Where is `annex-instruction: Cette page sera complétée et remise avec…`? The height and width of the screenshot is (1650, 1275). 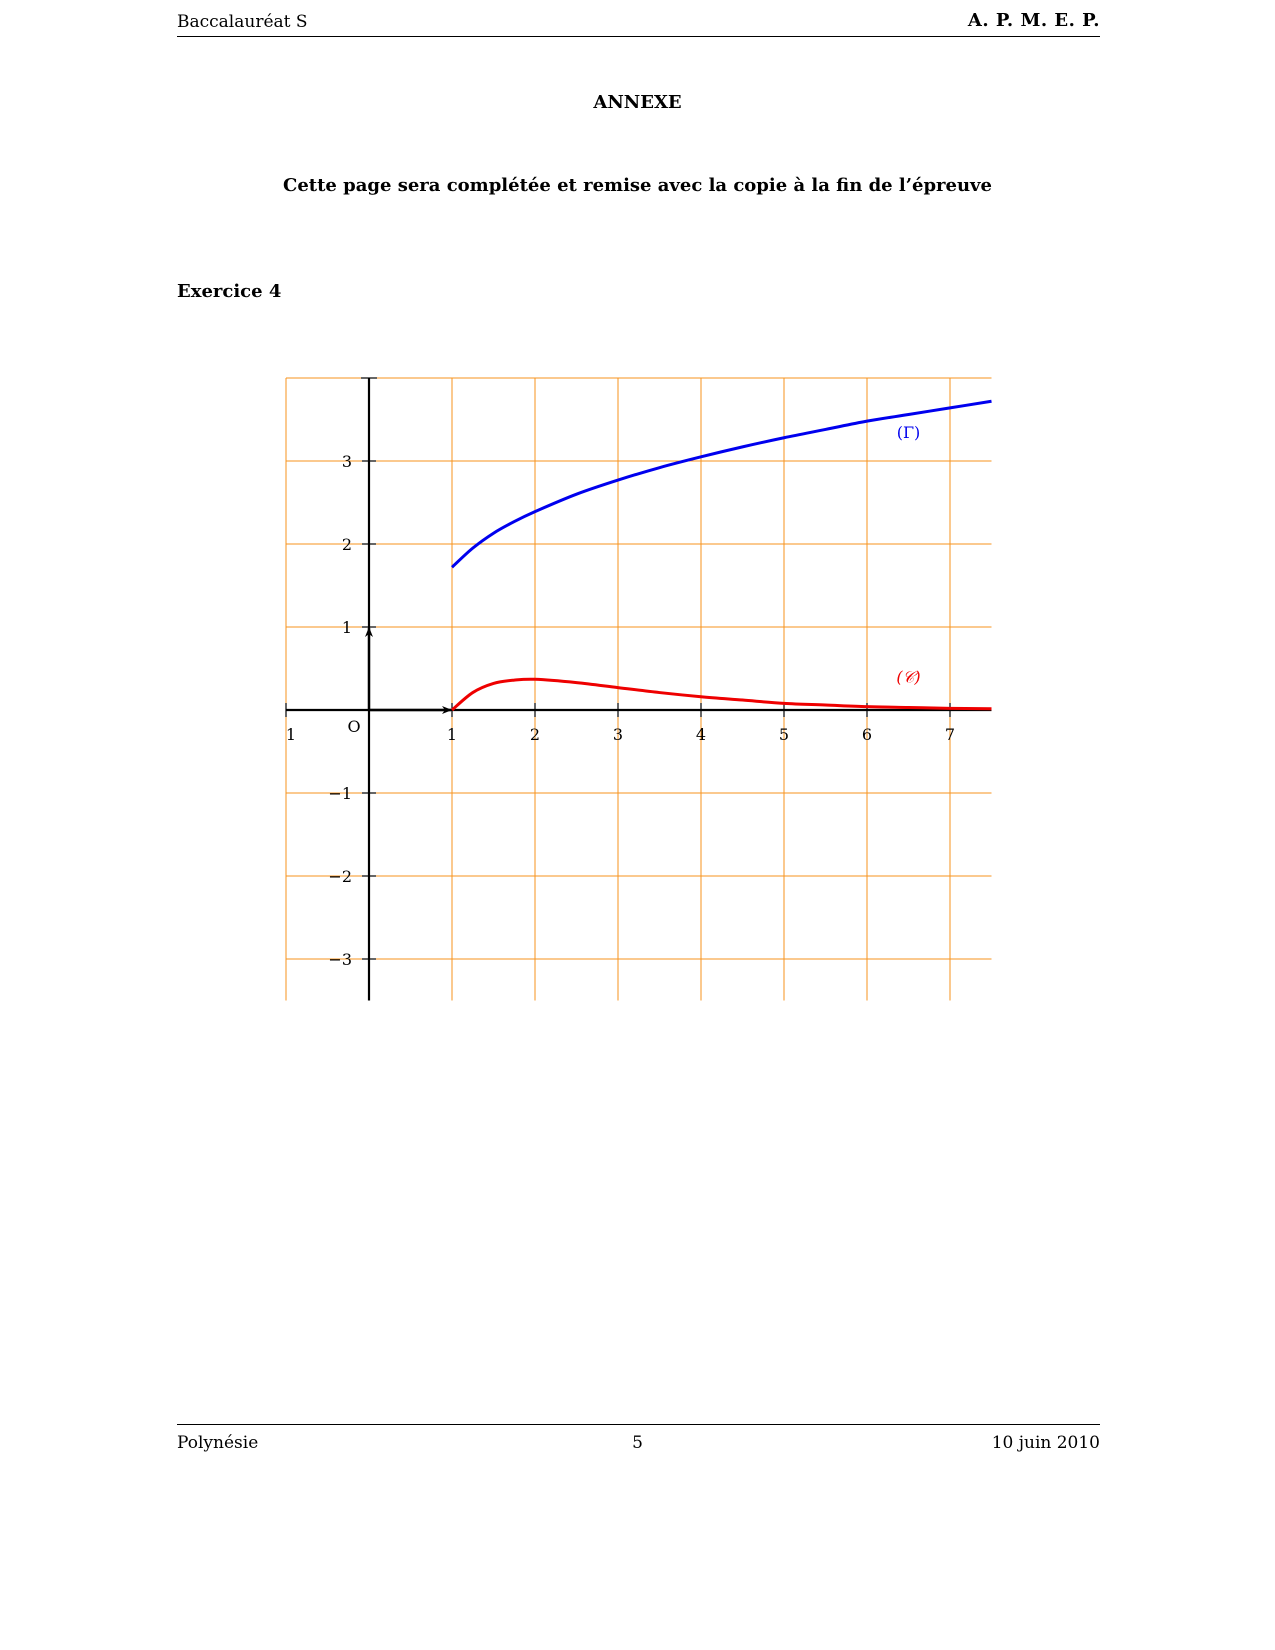
annex-instruction: Cette page sera complétée et remise avec… is located at coordinates (637, 185).